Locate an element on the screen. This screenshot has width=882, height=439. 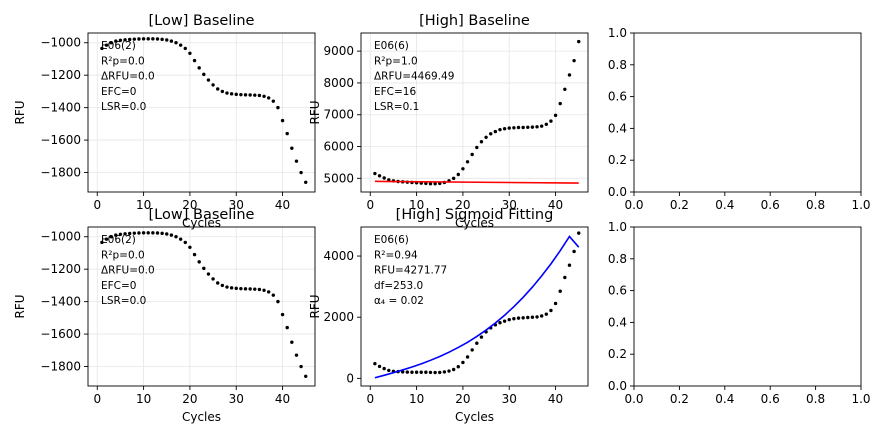
x-tick-label: 1.0 is located at coordinates (860, 399).